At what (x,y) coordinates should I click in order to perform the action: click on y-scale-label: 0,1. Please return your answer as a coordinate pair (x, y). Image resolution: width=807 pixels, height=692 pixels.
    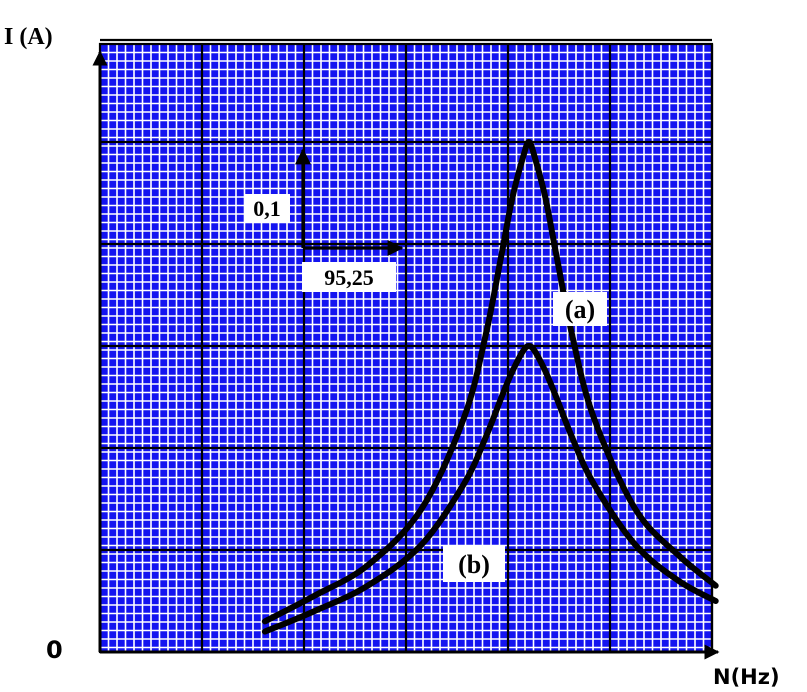
    Looking at the image, I should click on (267, 208).